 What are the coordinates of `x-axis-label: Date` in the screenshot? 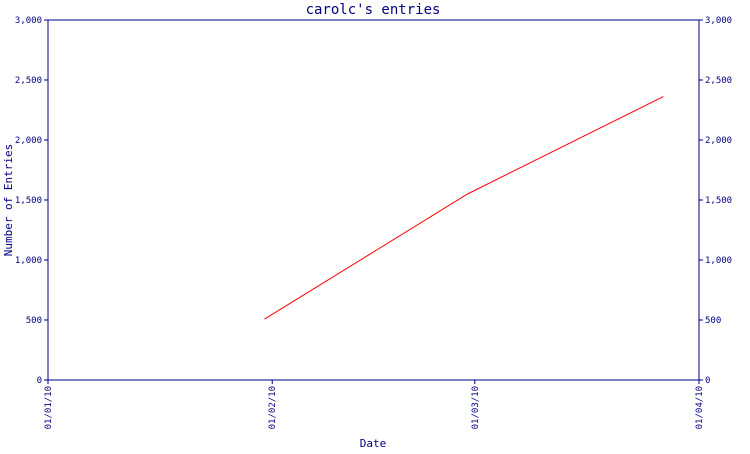 It's located at (373, 443).